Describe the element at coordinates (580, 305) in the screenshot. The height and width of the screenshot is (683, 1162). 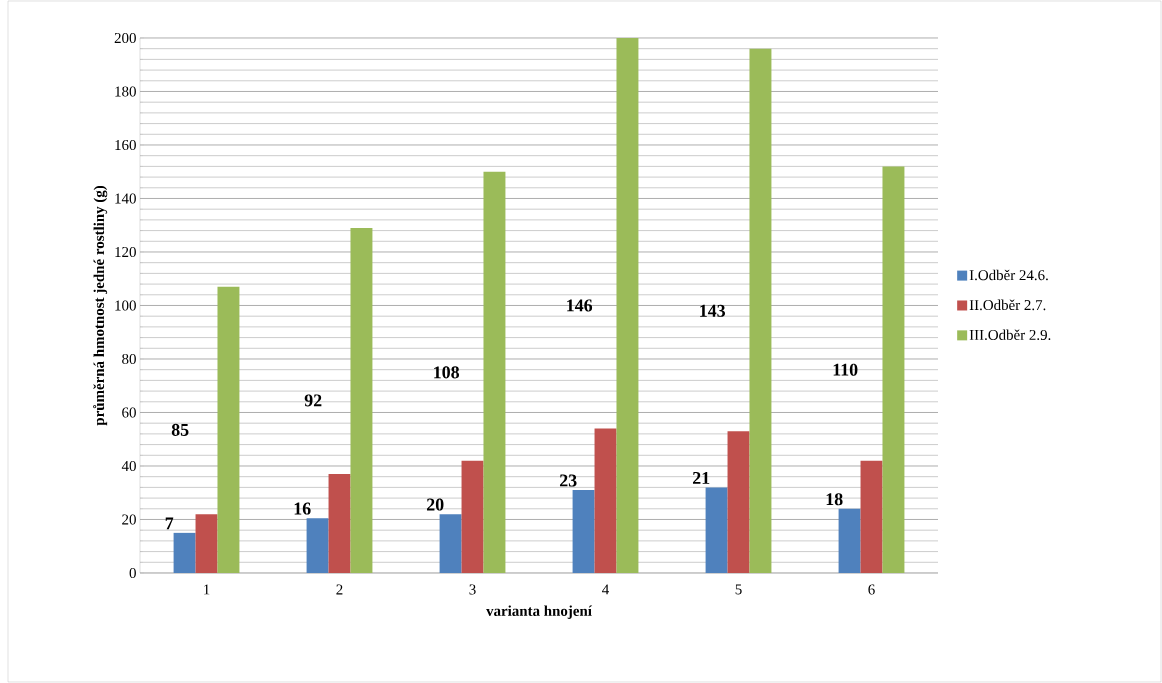
I see `annotation: 146` at that location.